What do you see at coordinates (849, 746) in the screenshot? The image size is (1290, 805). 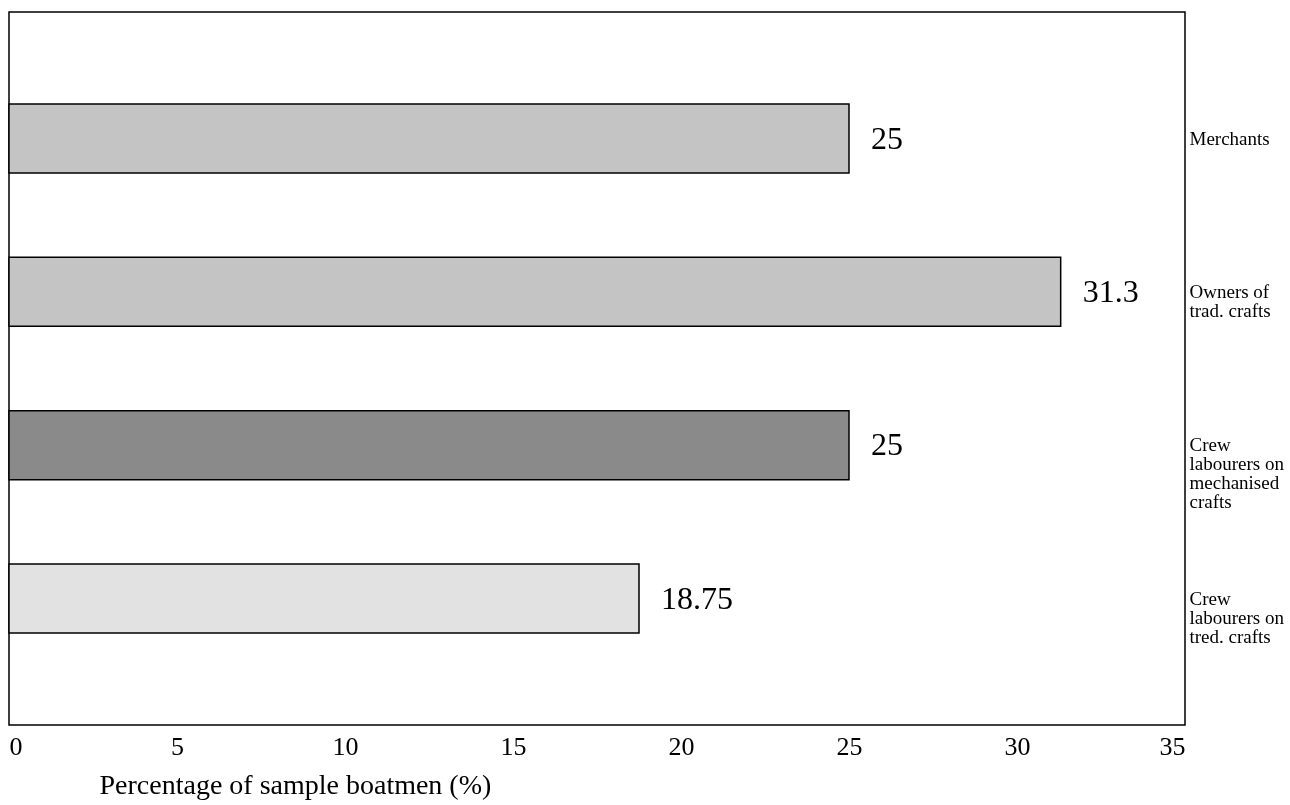 I see `x-tick-label: 25` at bounding box center [849, 746].